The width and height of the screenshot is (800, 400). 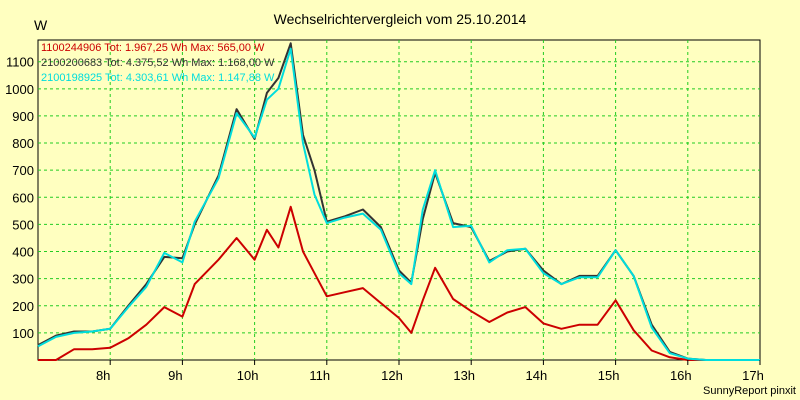 What do you see at coordinates (23, 143) in the screenshot?
I see `y-tick-label: 800` at bounding box center [23, 143].